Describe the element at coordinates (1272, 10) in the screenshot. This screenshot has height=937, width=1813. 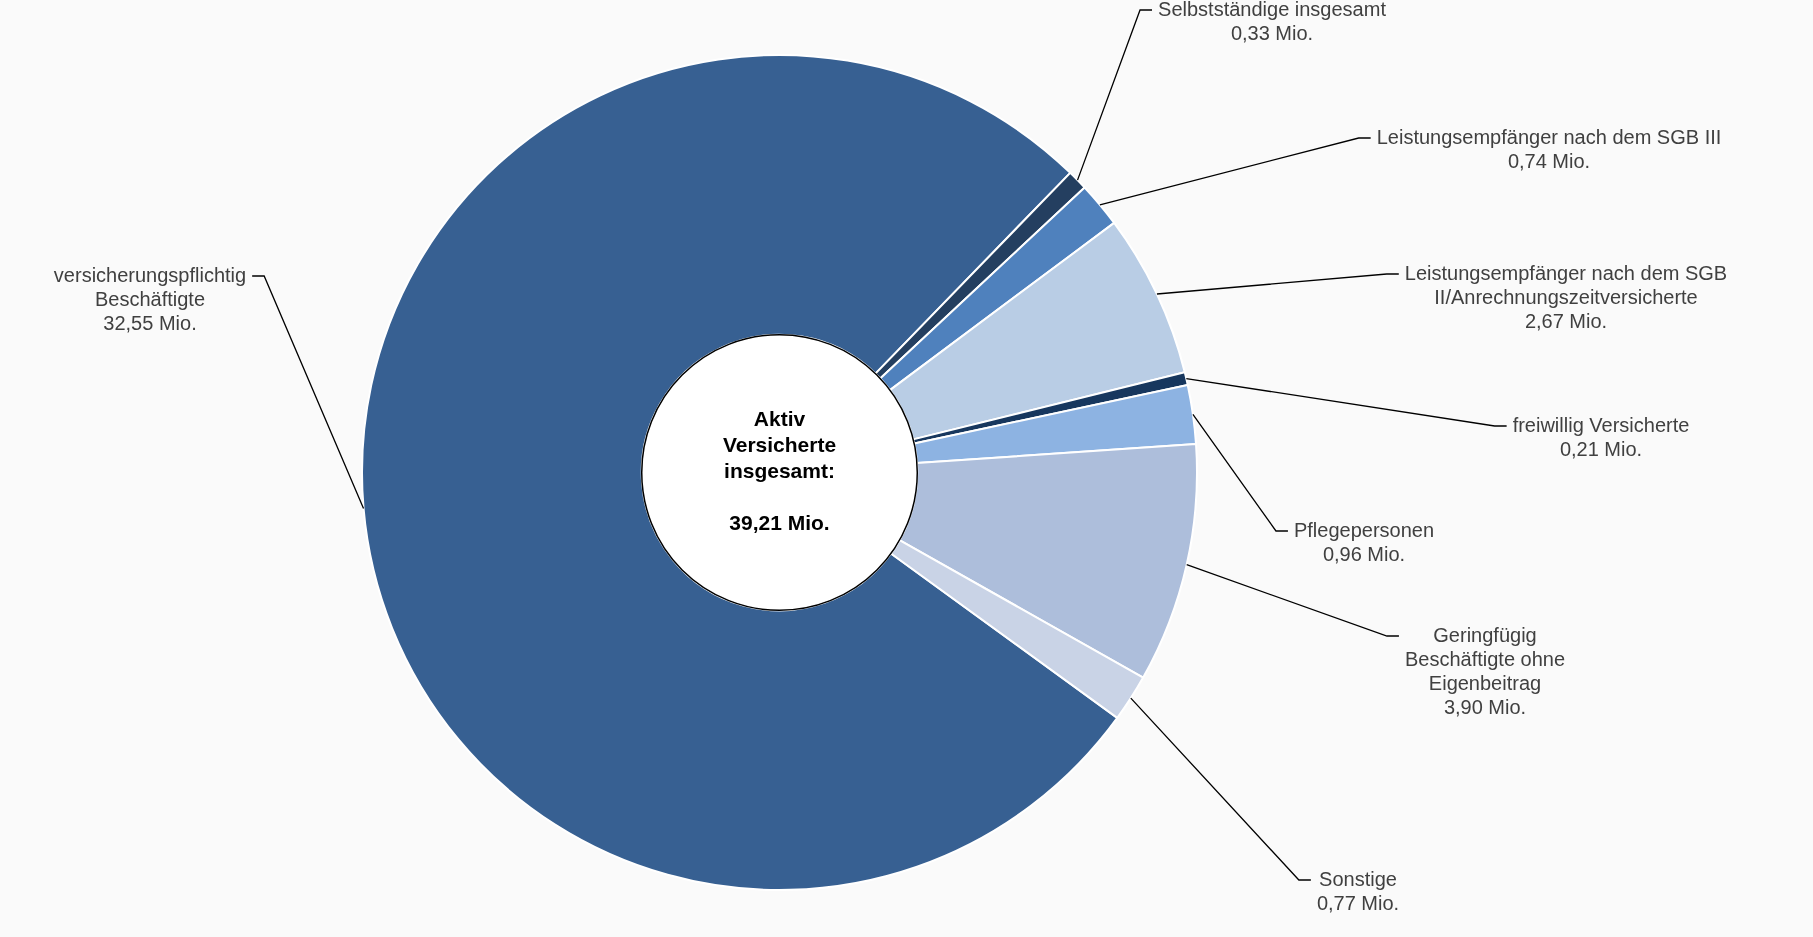
I see `slice-label: Selbstständige insgesamt` at that location.